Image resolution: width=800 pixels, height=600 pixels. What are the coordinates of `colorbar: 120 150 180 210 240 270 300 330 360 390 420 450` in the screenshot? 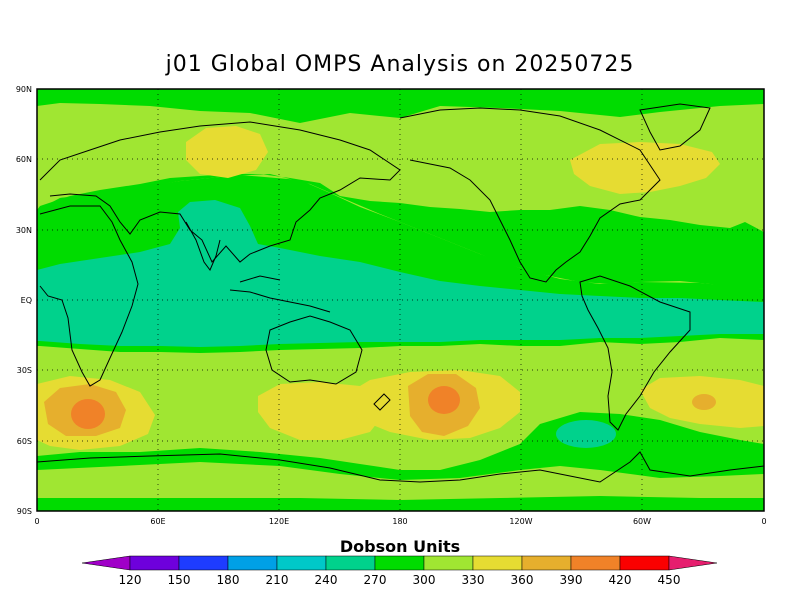 It's located at (399, 571).